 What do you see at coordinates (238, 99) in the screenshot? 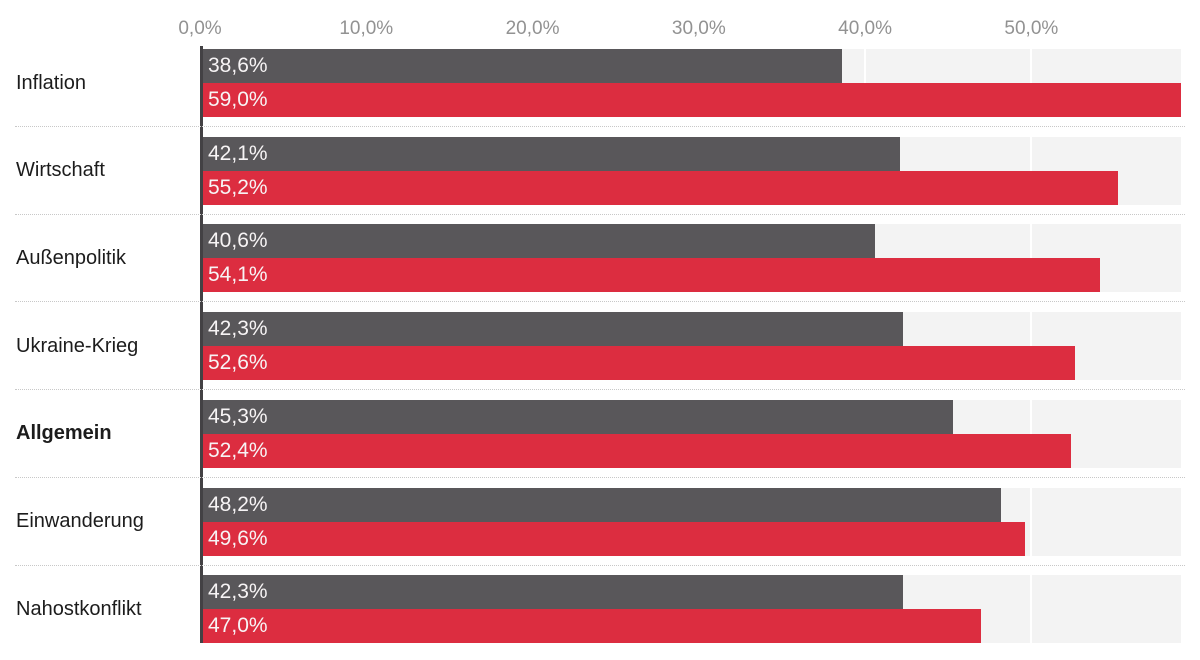
I see `value-label: 59,0%` at bounding box center [238, 99].